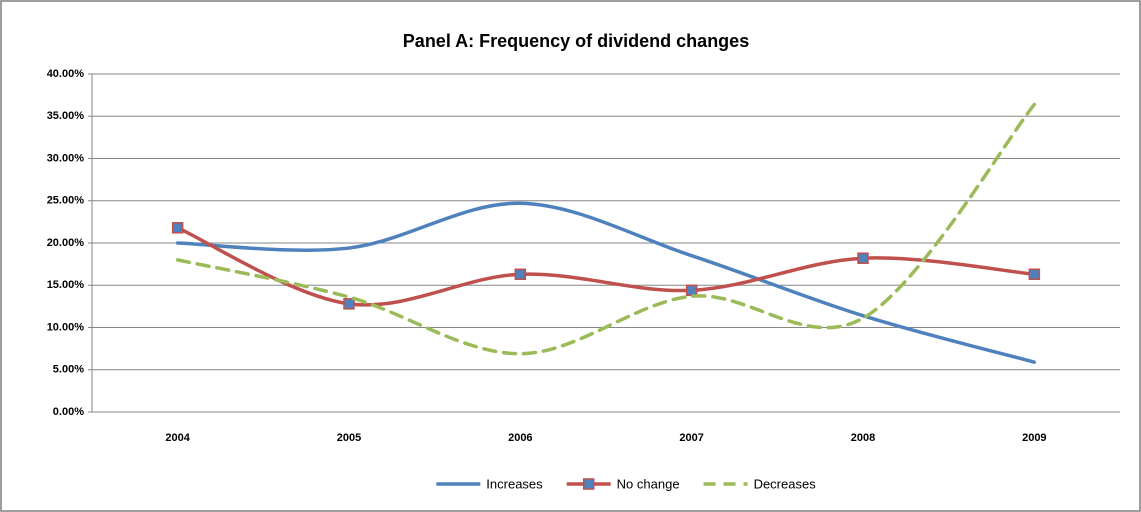 Image resolution: width=1141 pixels, height=512 pixels. What do you see at coordinates (588, 484) in the screenshot?
I see `legend-marker` at bounding box center [588, 484].